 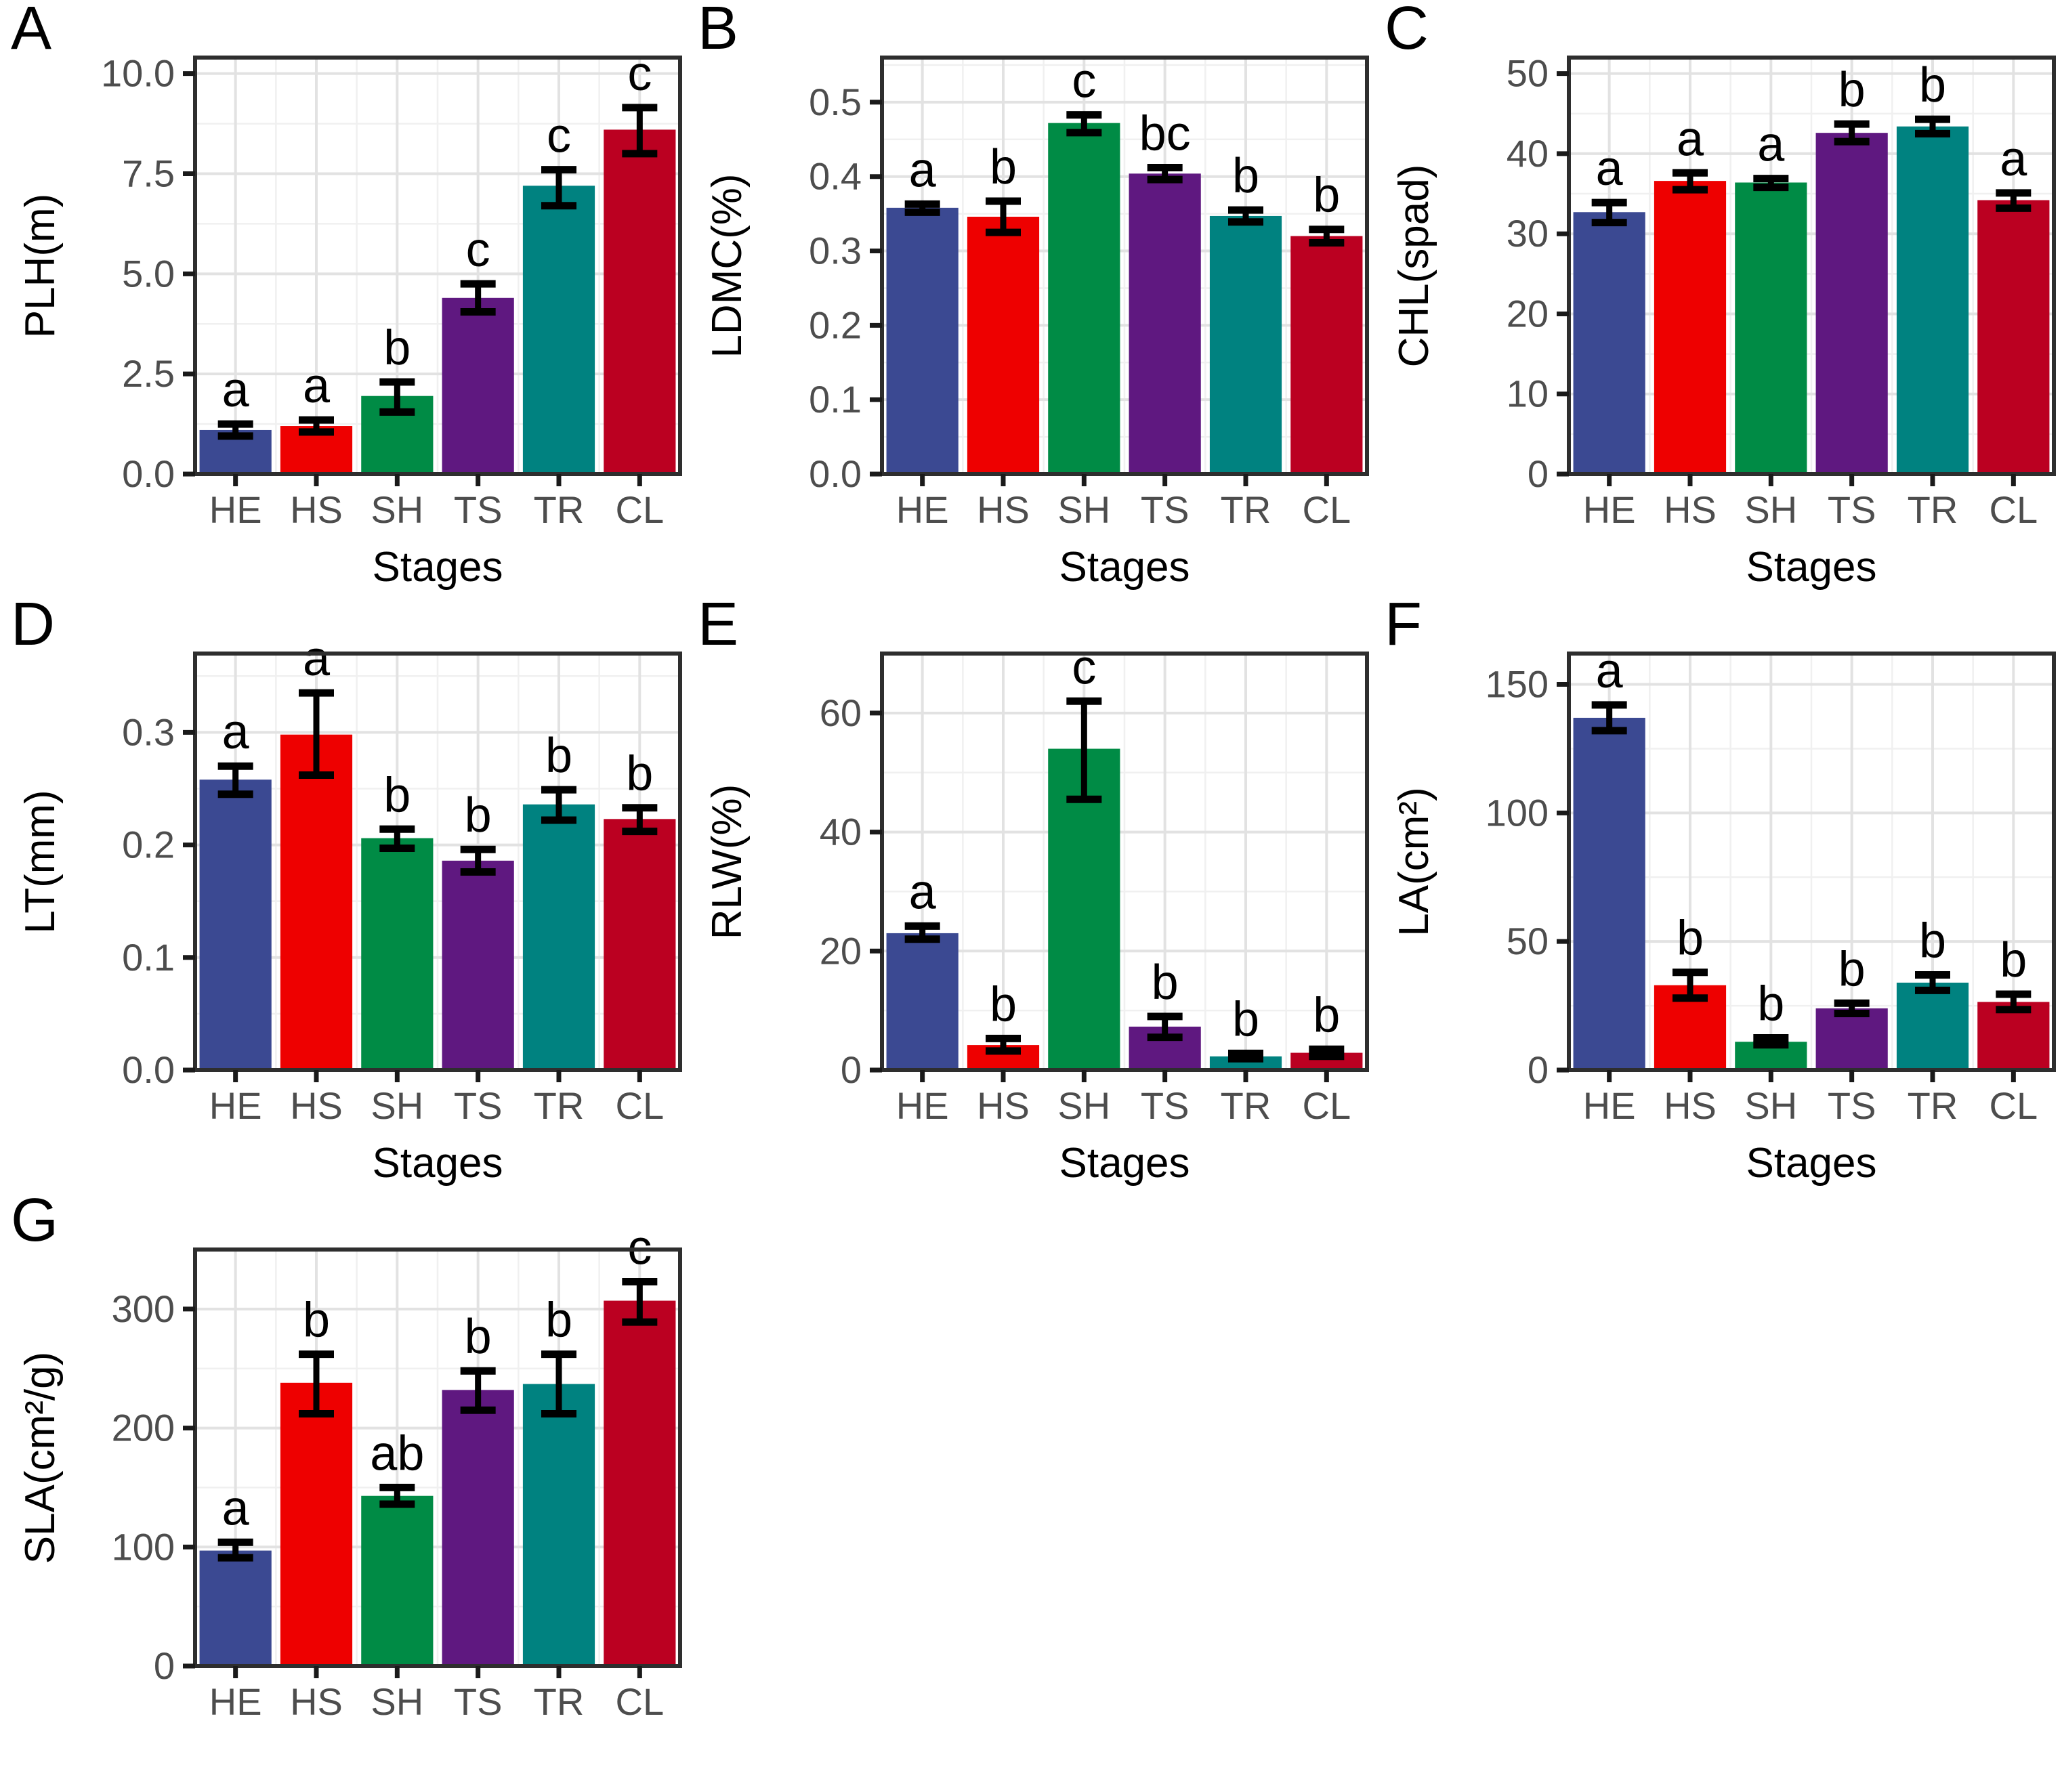 I want to click on sig-letter-SH: b, so click(x=397, y=348).